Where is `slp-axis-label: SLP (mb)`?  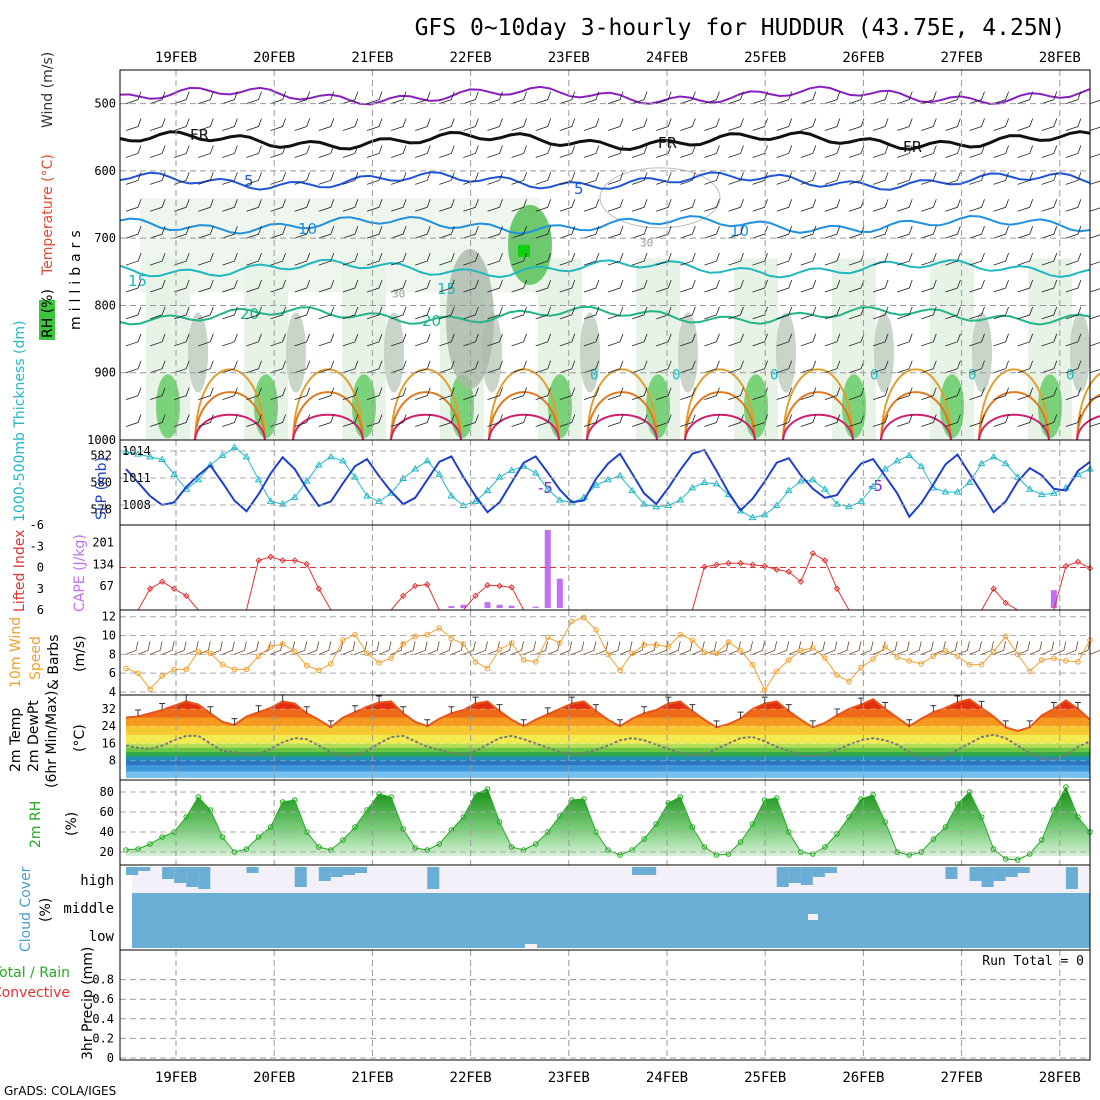
slp-axis-label: SLP (mb) is located at coordinates (102, 488).